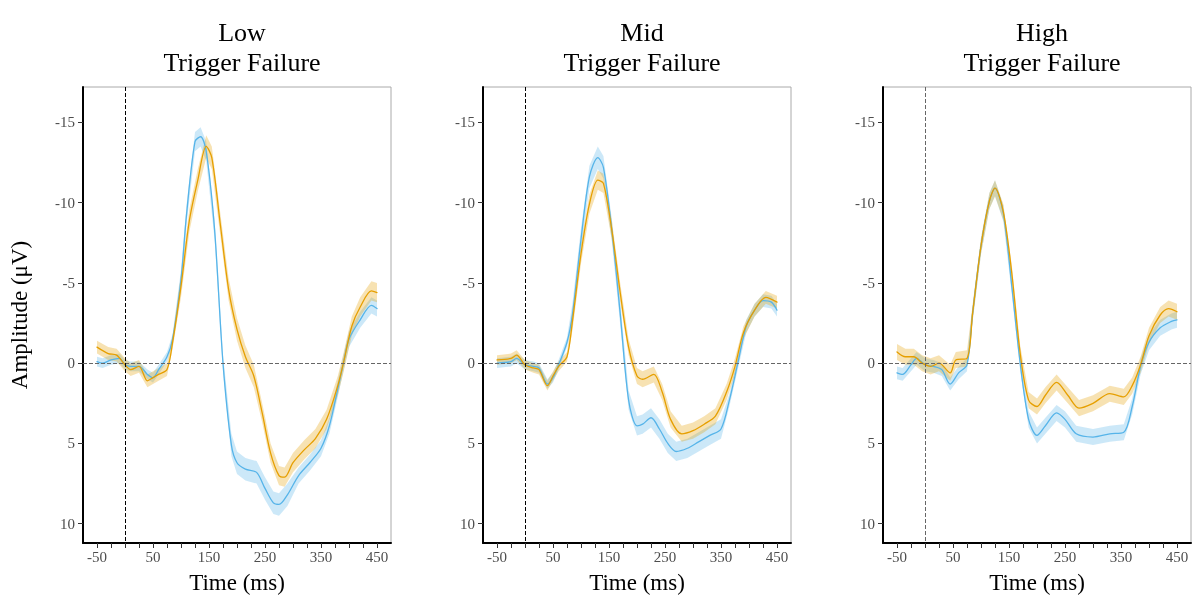 This screenshot has width=1200, height=599. What do you see at coordinates (1042, 47) in the screenshot?
I see `chart-title: High Trigger Failure` at bounding box center [1042, 47].